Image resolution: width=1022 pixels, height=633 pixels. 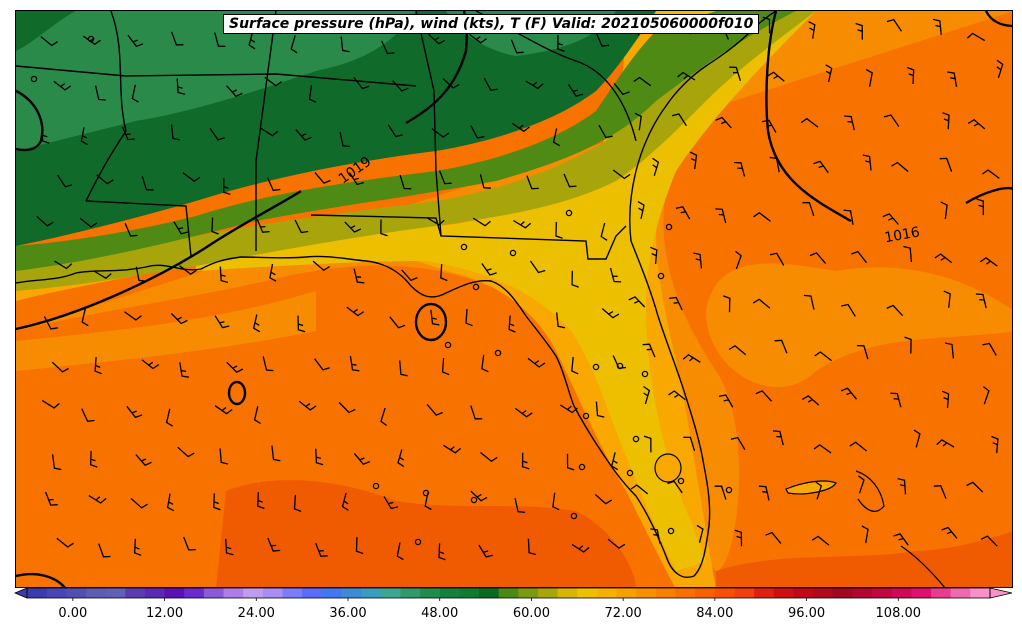 I want to click on colorbar-tick-label: 108.00, so click(x=898, y=613).